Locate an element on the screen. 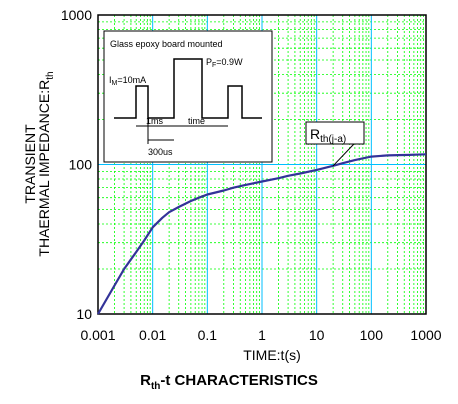  title-main: R is located at coordinates (145, 380).